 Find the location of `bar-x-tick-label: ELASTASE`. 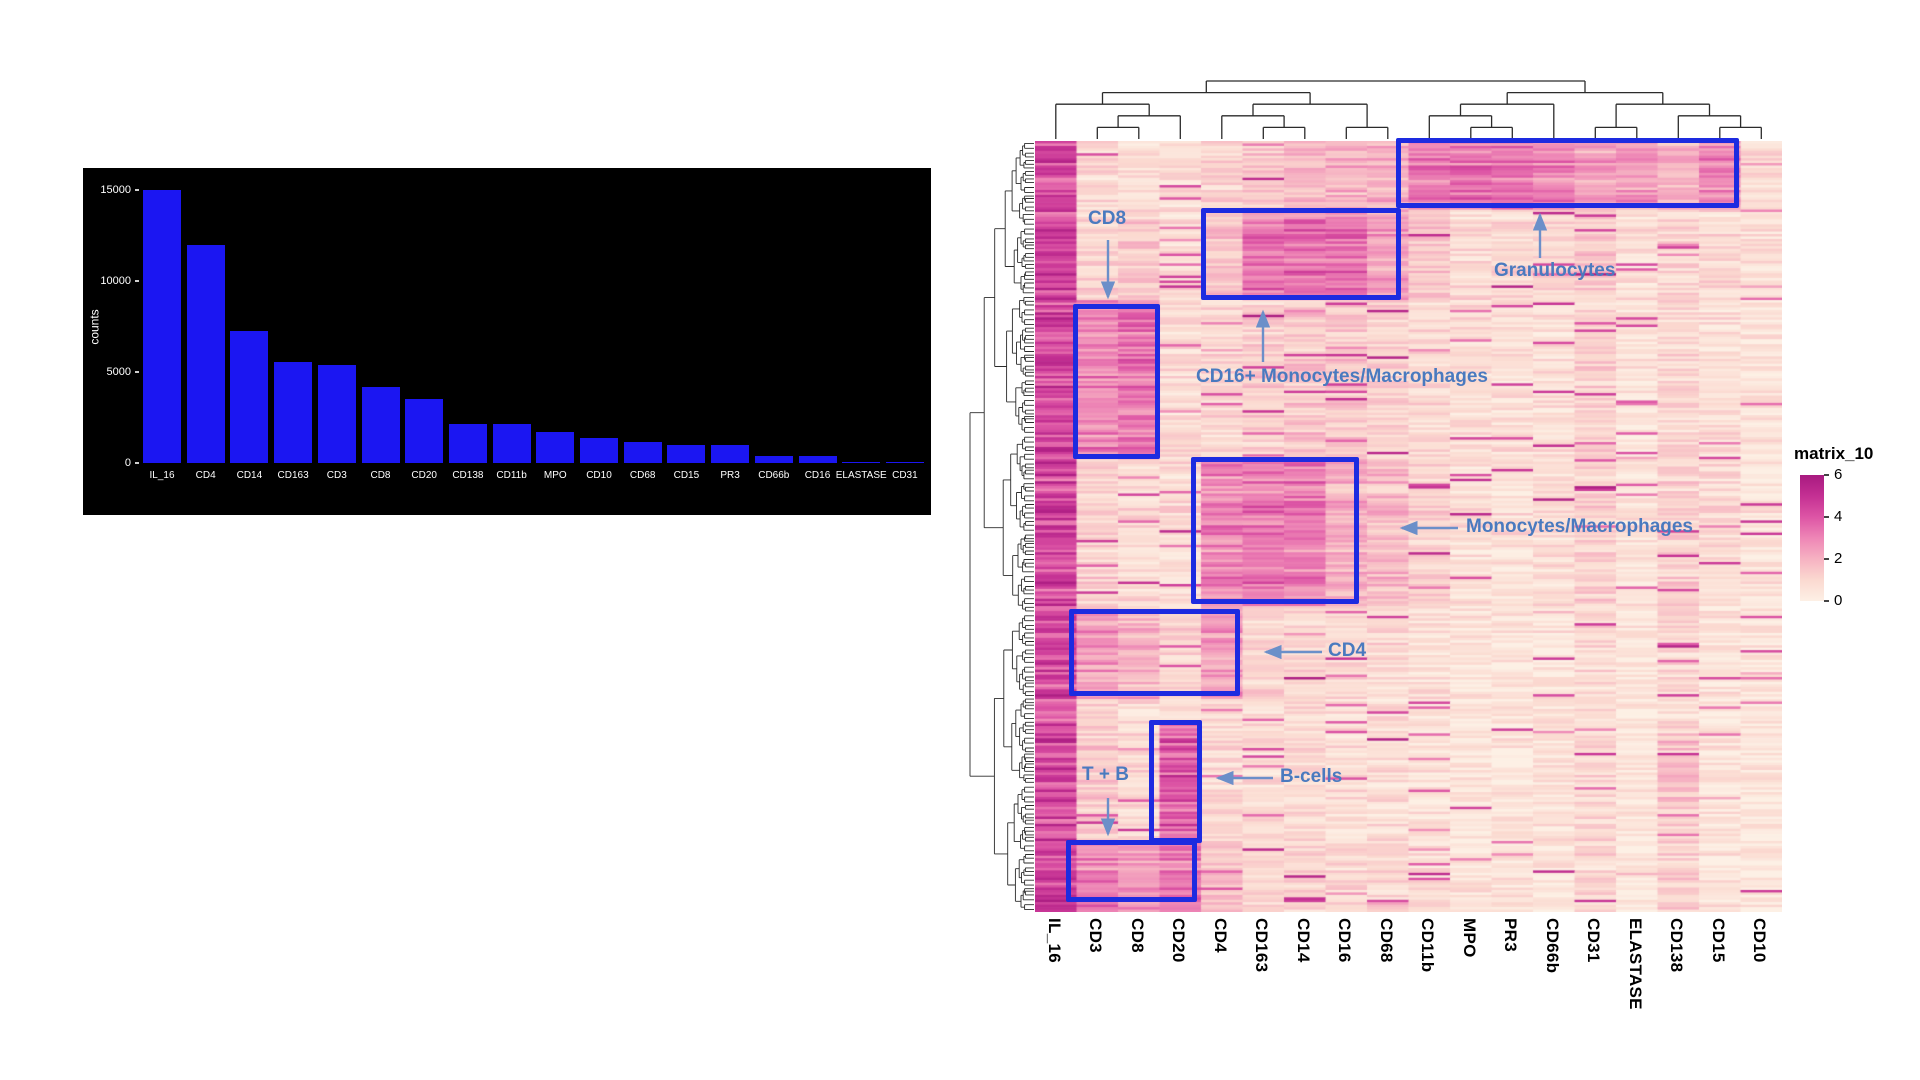

bar-x-tick-label: ELASTASE is located at coordinates (861, 475).